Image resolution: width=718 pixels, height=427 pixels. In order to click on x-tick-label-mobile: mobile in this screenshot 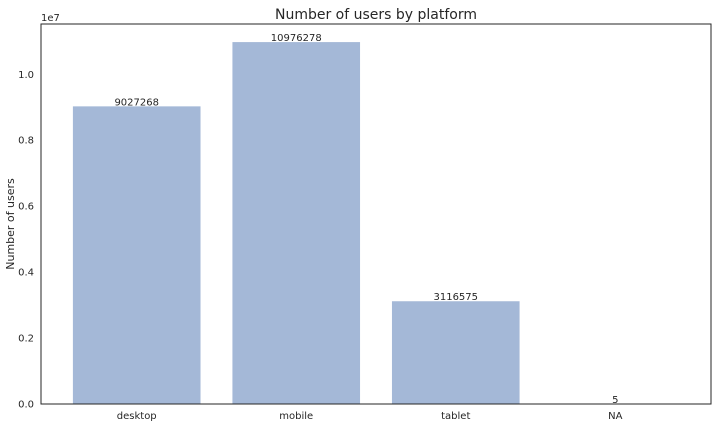, I will do `click(296, 416)`.